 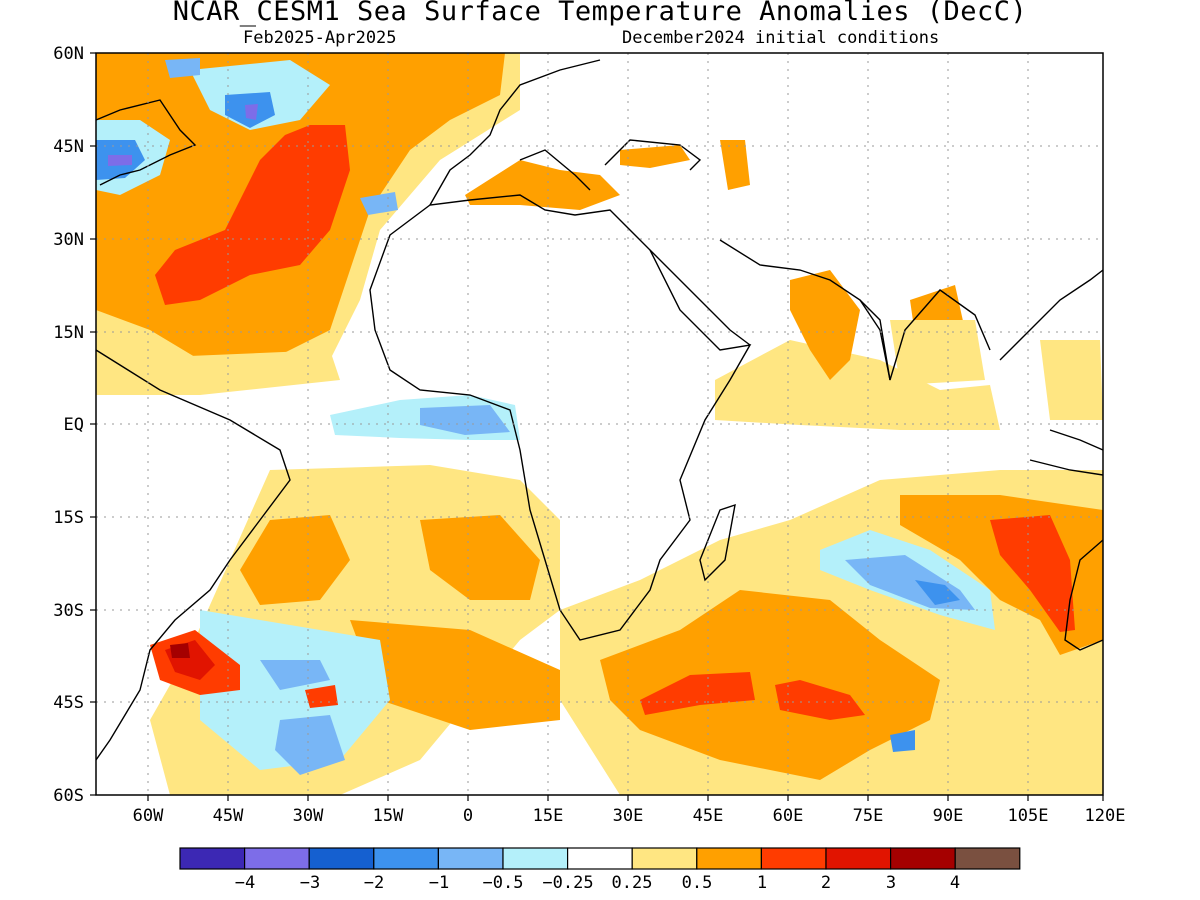 I want to click on lat-label: 30N, so click(x=68, y=240).